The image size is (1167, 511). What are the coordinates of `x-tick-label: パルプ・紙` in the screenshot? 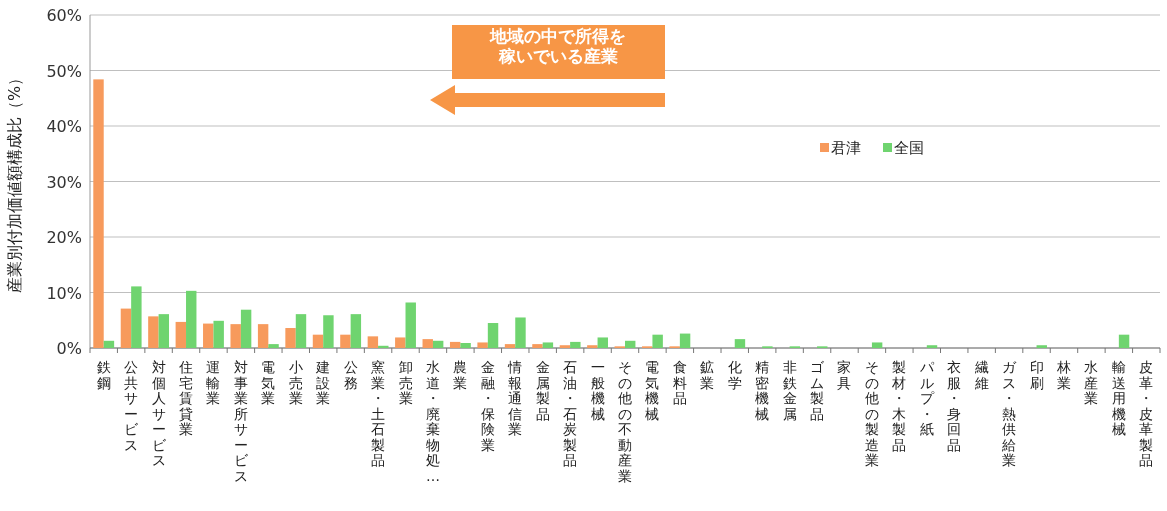 It's located at (926, 398).